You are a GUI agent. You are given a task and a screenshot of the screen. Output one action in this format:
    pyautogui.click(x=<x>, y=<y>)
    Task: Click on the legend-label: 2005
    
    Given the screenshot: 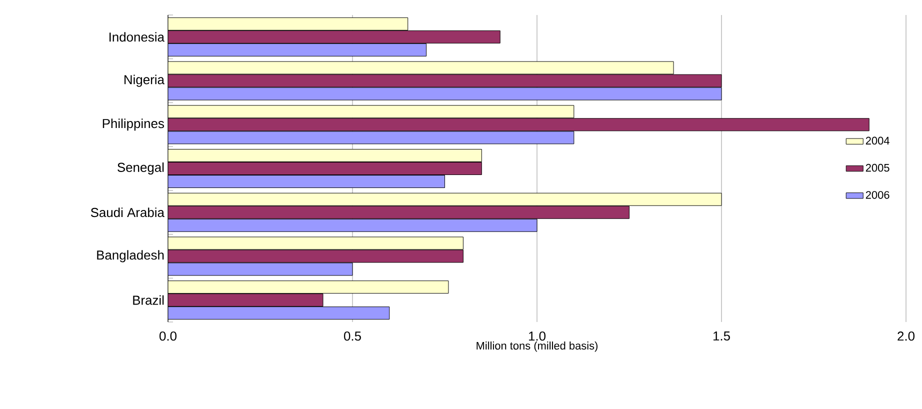 What is the action you would take?
    pyautogui.click(x=878, y=168)
    